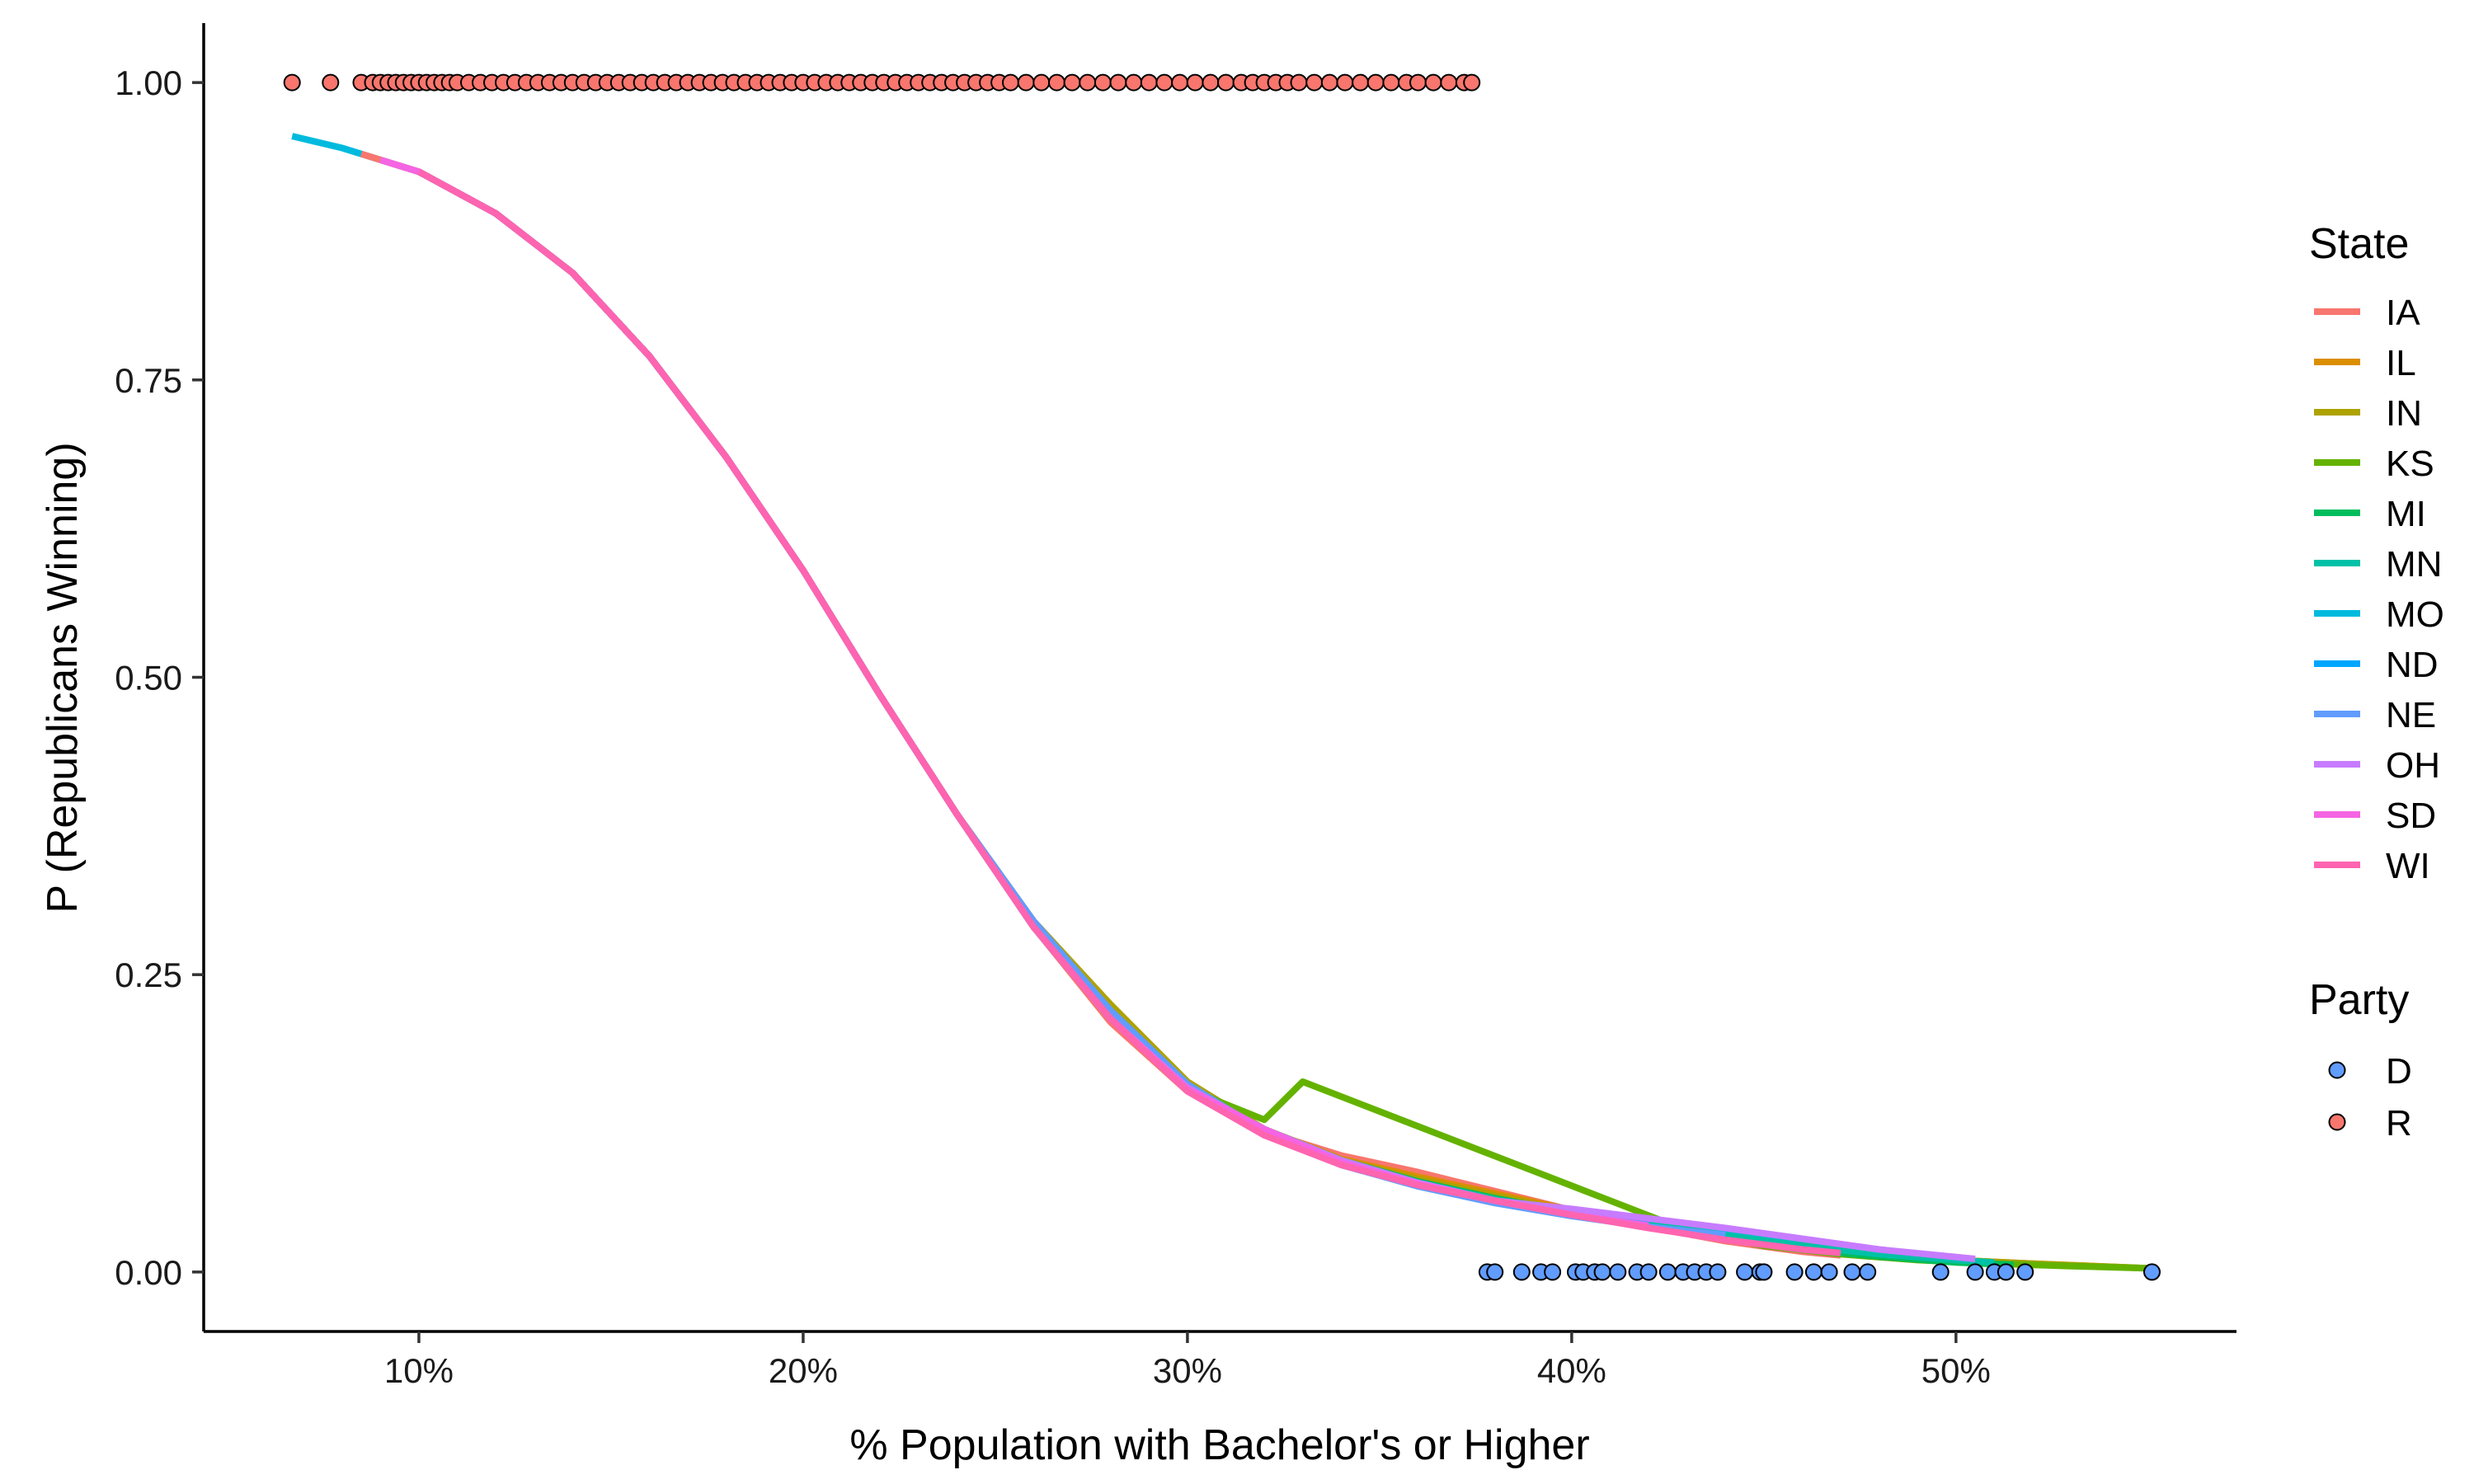 This screenshot has width=2474, height=1484. Describe the element at coordinates (2376, 553) in the screenshot. I see `legend-state: State IA IL IN KS MI MN MO ND NE OH SD WI` at that location.